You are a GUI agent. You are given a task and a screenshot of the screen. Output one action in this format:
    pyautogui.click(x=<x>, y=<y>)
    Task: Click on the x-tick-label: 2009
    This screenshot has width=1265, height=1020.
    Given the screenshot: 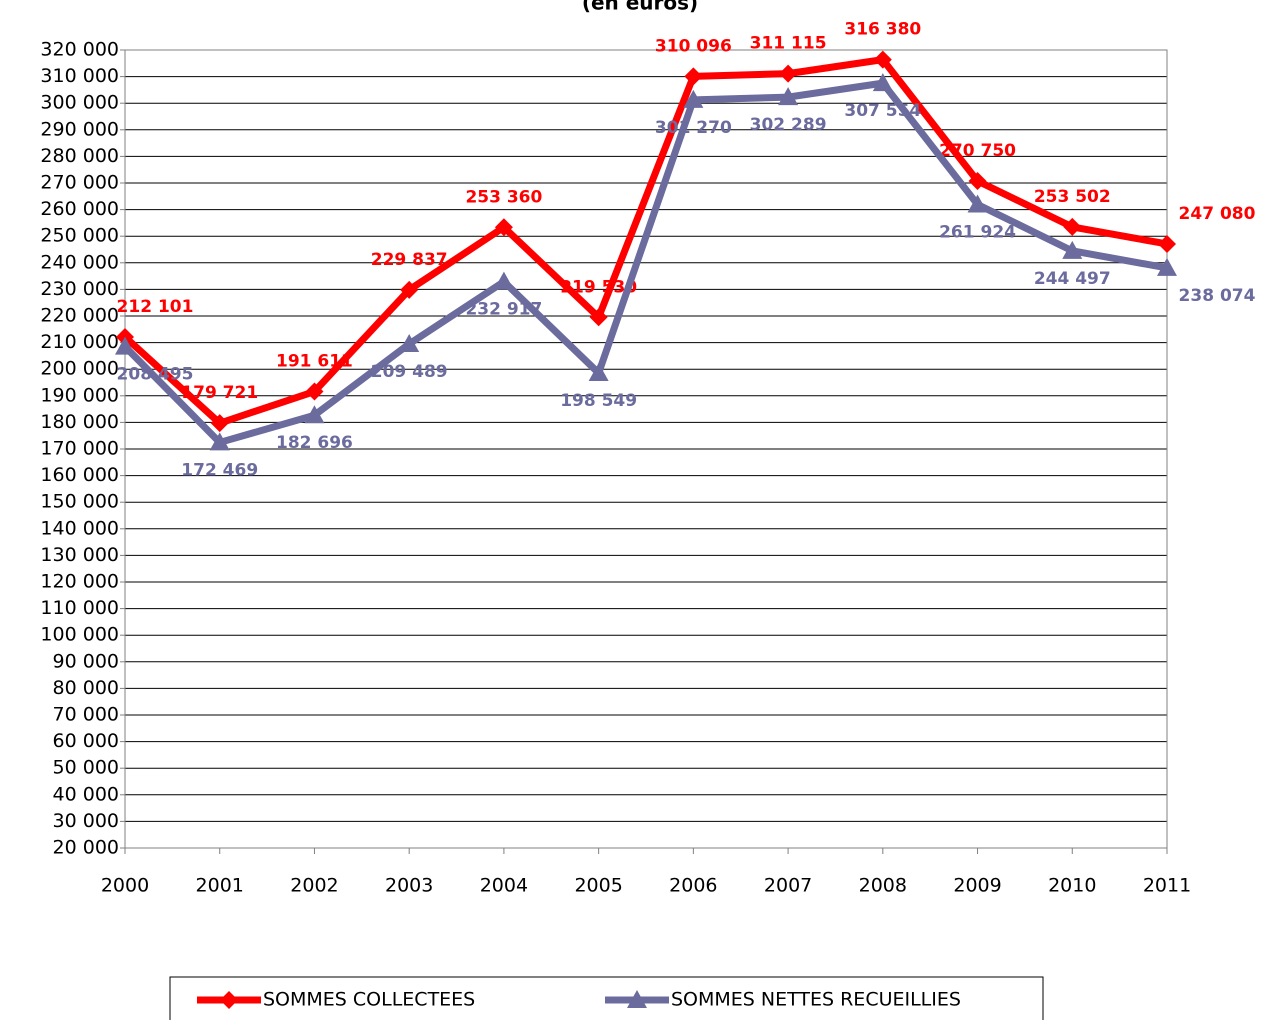 What is the action you would take?
    pyautogui.click(x=977, y=886)
    